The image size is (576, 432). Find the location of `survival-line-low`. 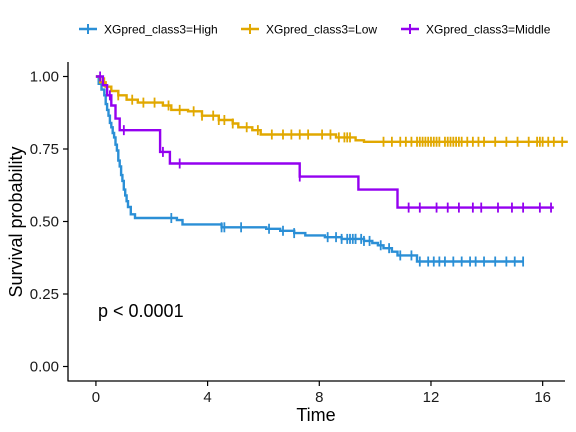

survival-line-low is located at coordinates (331, 109).